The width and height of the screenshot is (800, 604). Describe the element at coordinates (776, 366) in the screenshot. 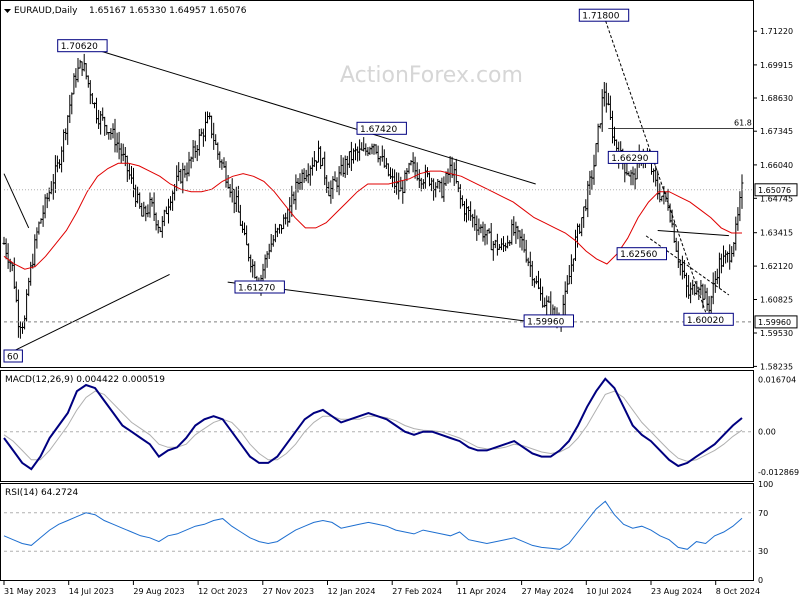

I see `price-y-tick-label: 1.58235` at that location.